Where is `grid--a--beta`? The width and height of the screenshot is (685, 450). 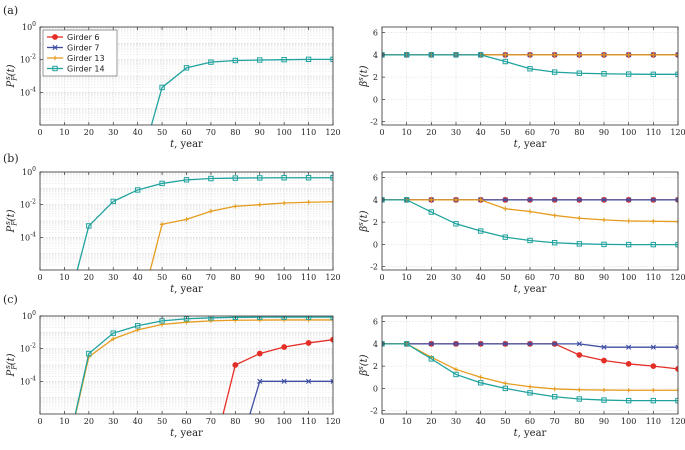 grid--a--beta is located at coordinates (530, 76).